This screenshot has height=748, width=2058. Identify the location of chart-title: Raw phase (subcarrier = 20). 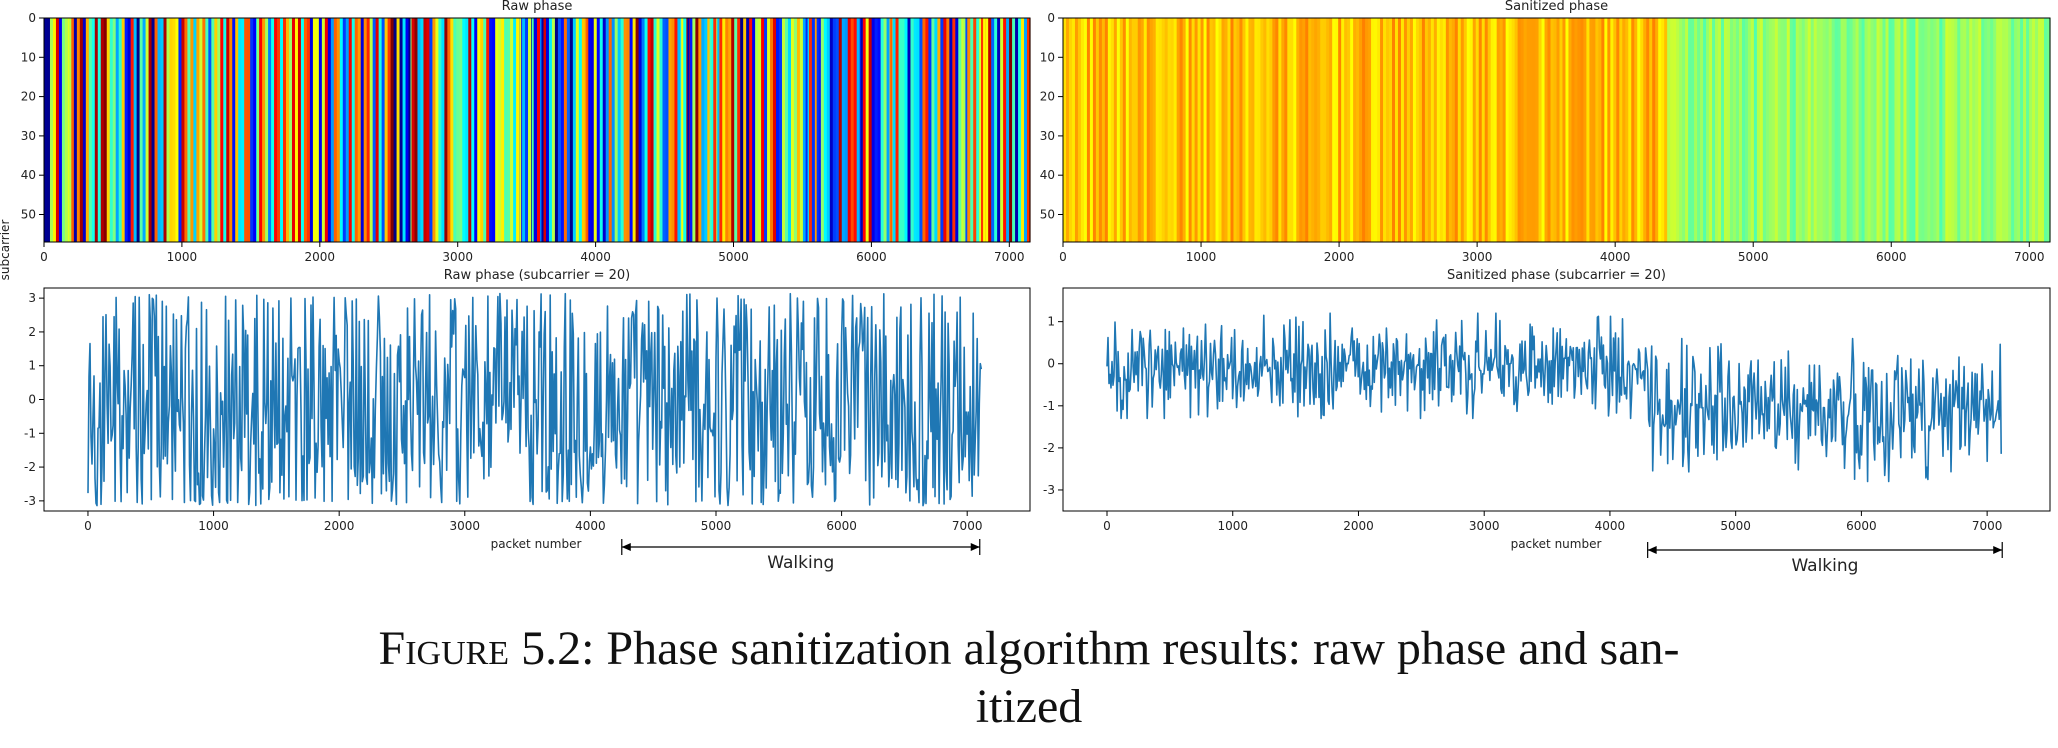
(537, 275).